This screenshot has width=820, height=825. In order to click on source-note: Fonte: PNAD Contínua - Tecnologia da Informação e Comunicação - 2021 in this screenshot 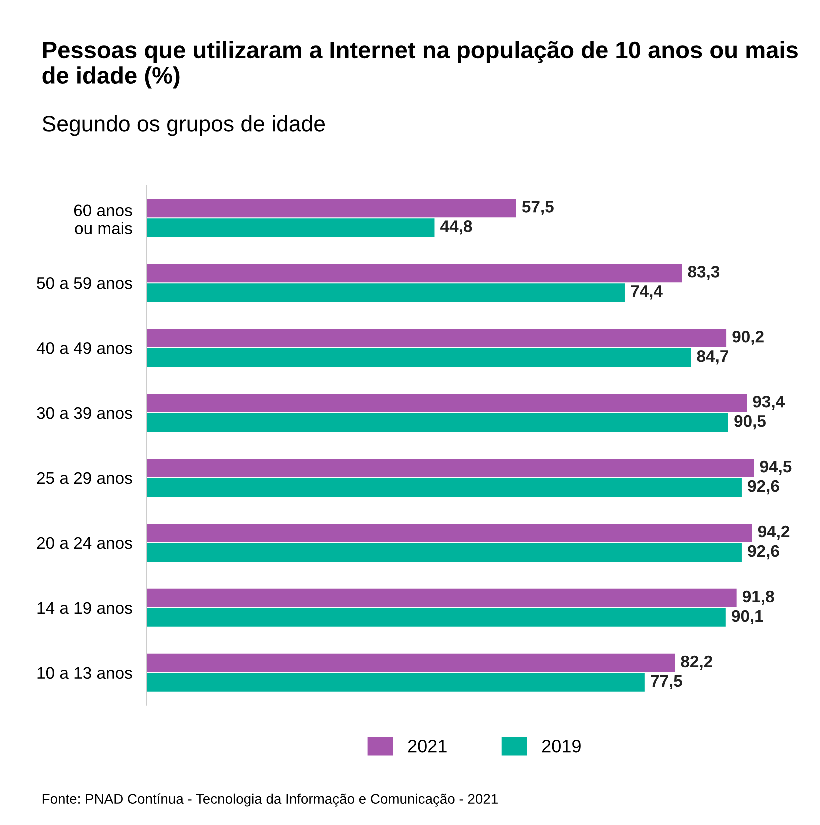, I will do `click(270, 800)`.